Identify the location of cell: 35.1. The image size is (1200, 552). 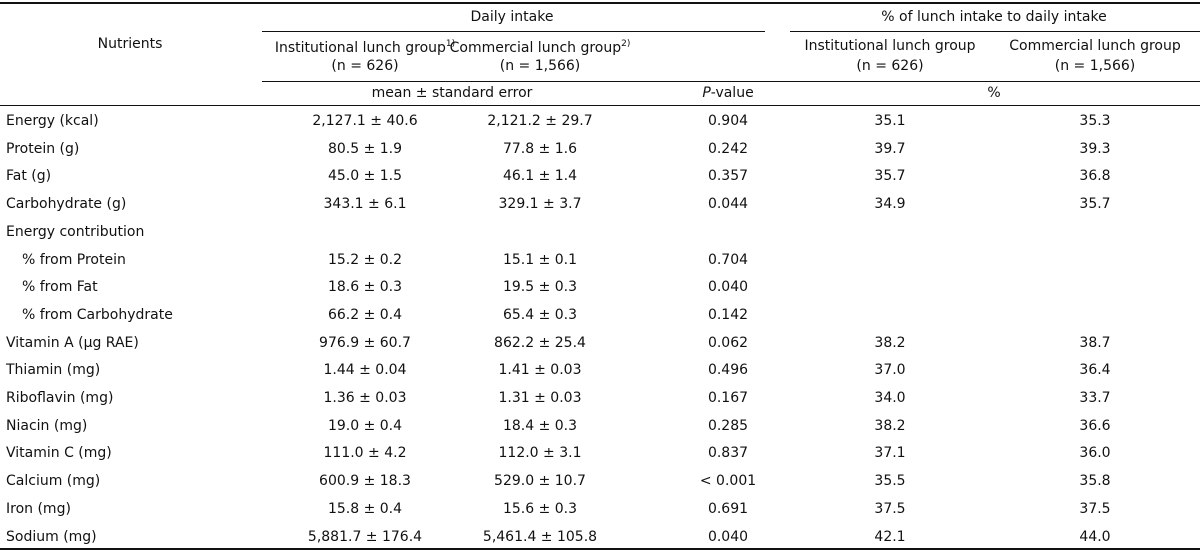
(890, 121).